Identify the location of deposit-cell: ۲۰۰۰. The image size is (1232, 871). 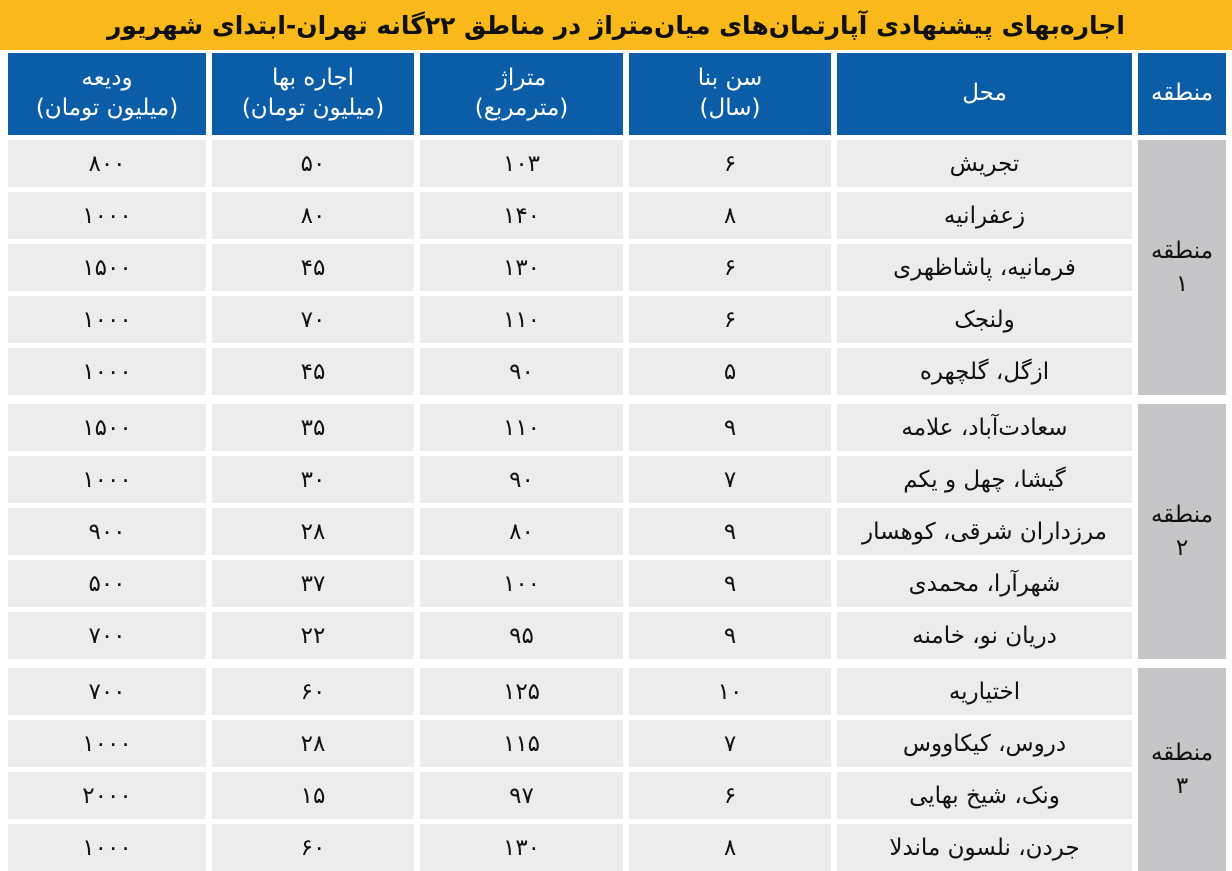
(107, 795).